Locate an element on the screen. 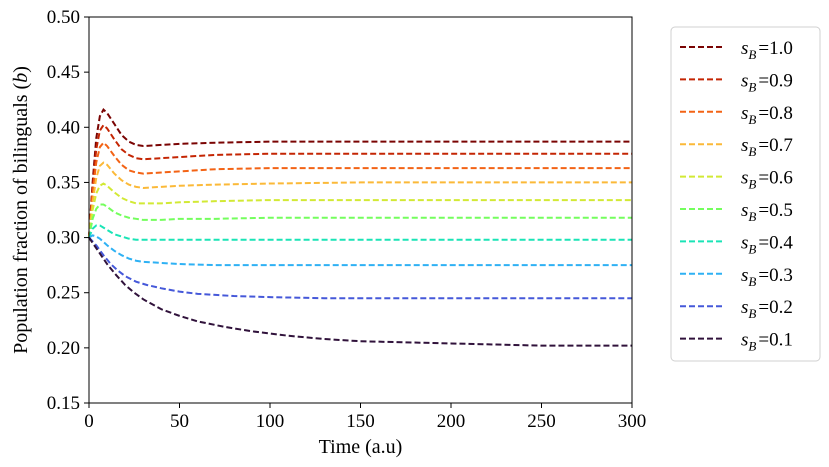  y-tick-label: 0.20 is located at coordinates (63, 348).